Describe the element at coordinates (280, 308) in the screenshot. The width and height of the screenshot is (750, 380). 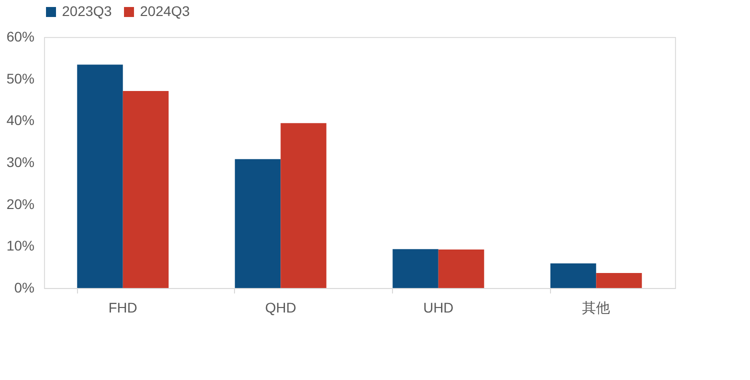
I see `x-tick-label: QHD` at that location.